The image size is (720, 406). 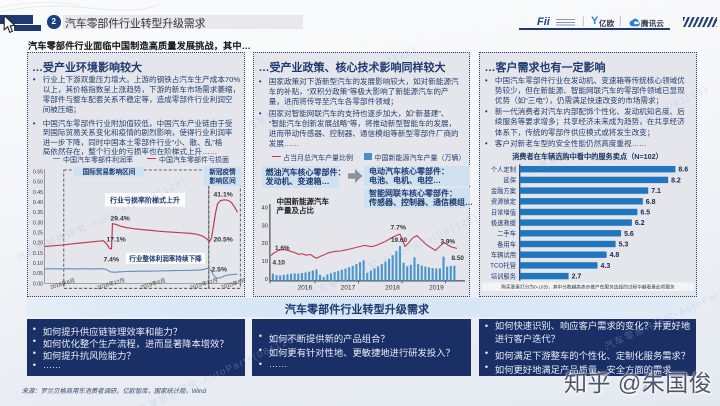 I want to click on svg-text: 17.1%, so click(x=115, y=240).